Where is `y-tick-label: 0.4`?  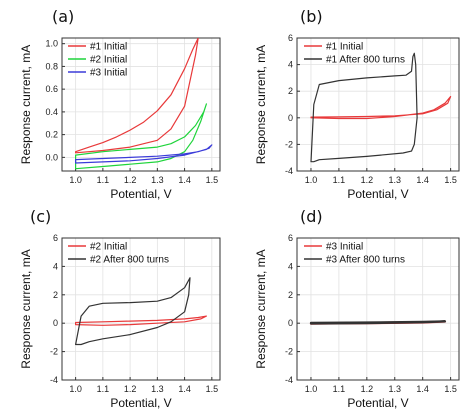 y-tick-label: 0.4 is located at coordinates (51, 112).